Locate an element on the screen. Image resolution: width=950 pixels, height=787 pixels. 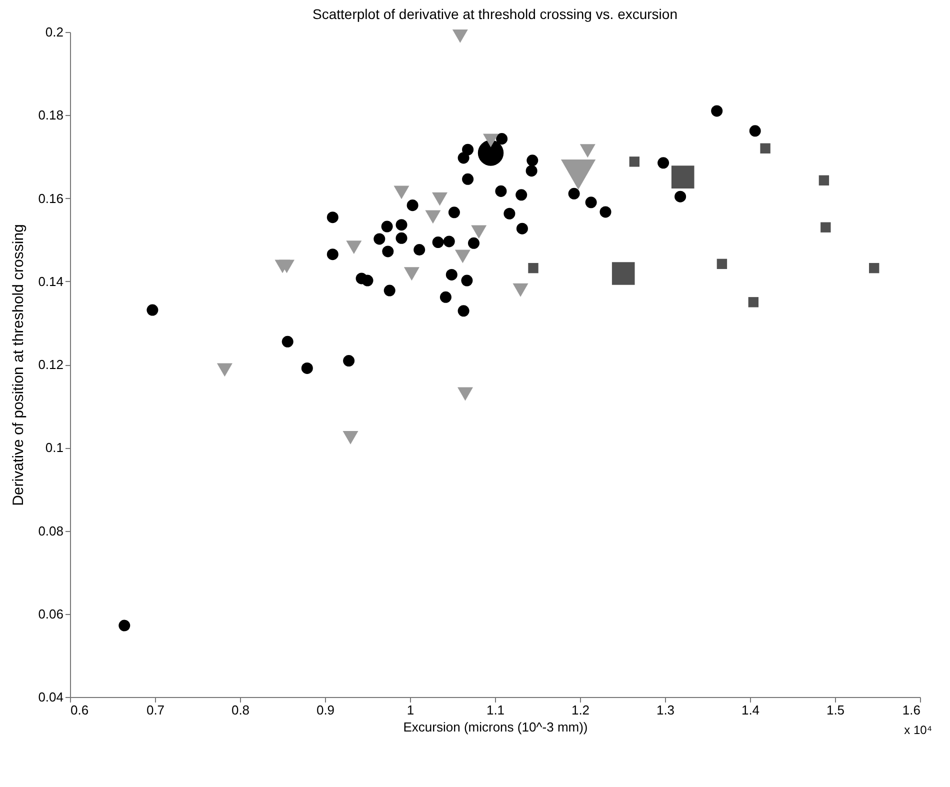
x-tick-label: 1.2 is located at coordinates (580, 710).